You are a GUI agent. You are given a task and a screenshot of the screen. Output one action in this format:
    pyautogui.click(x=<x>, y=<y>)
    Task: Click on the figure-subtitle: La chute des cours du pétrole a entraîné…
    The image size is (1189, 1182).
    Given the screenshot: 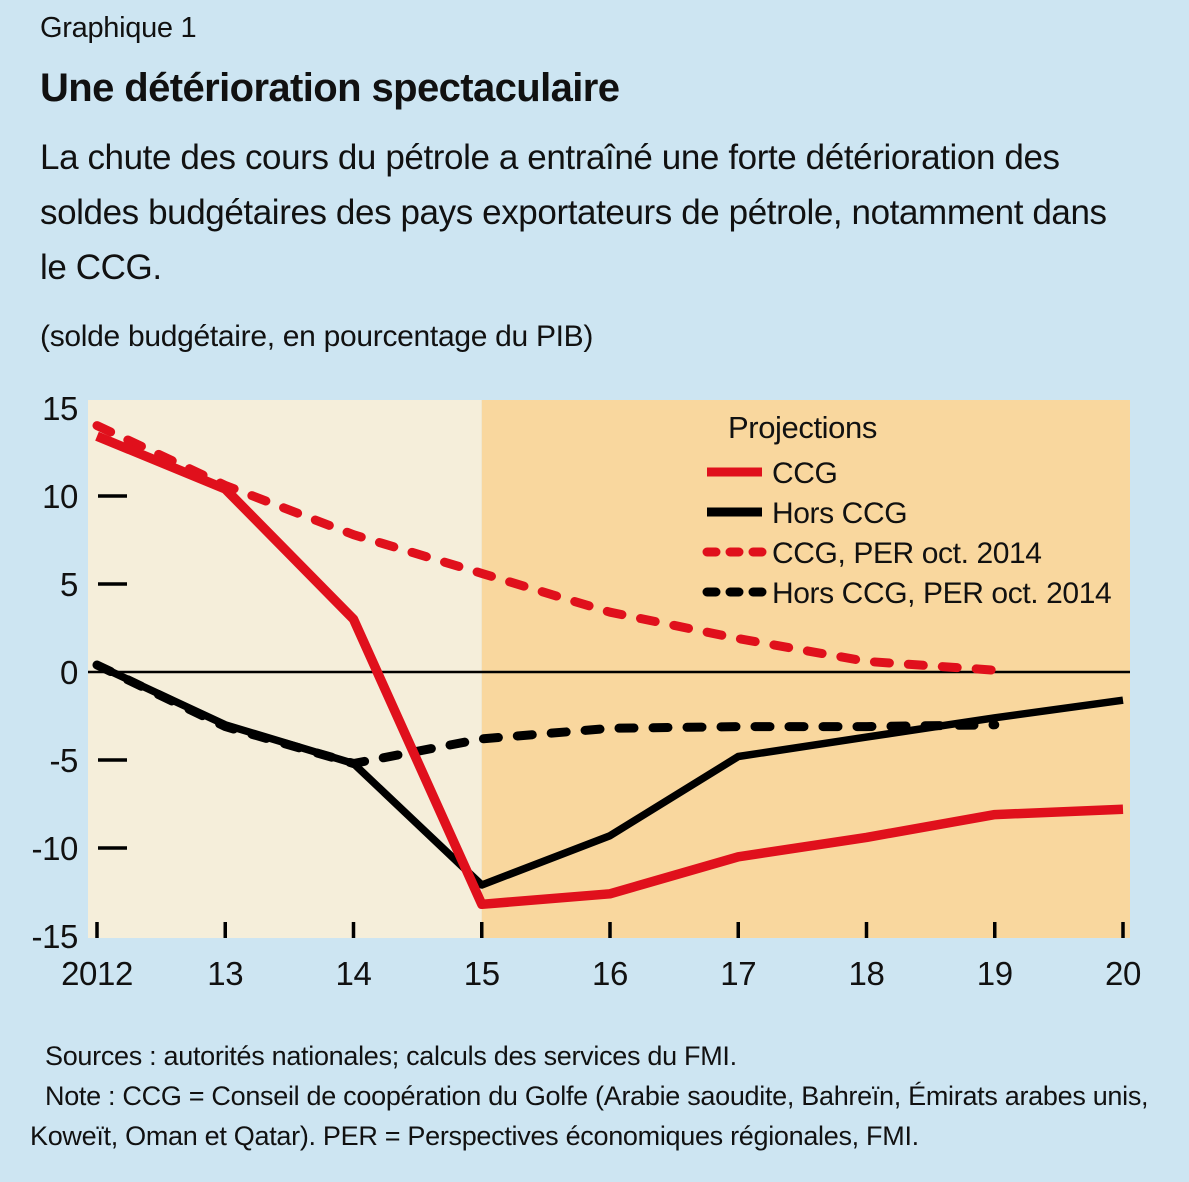 What is the action you would take?
    pyautogui.click(x=573, y=212)
    